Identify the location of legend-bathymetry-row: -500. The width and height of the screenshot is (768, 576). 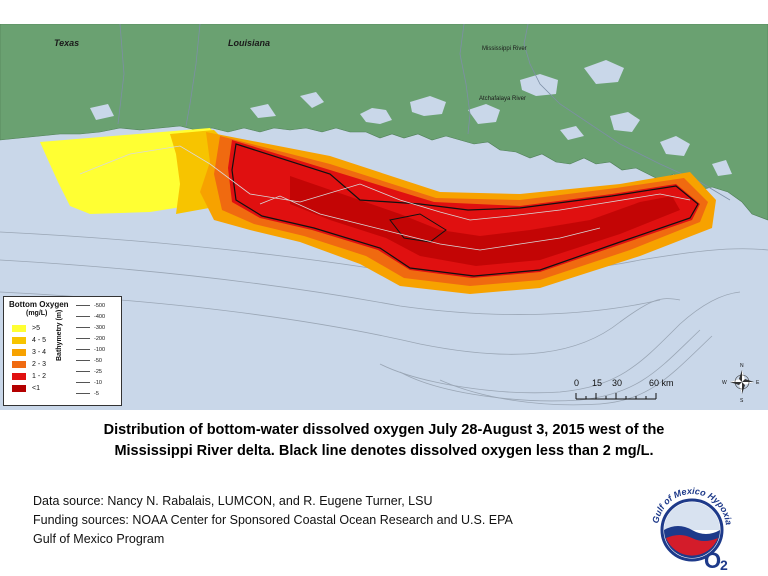
(90, 305).